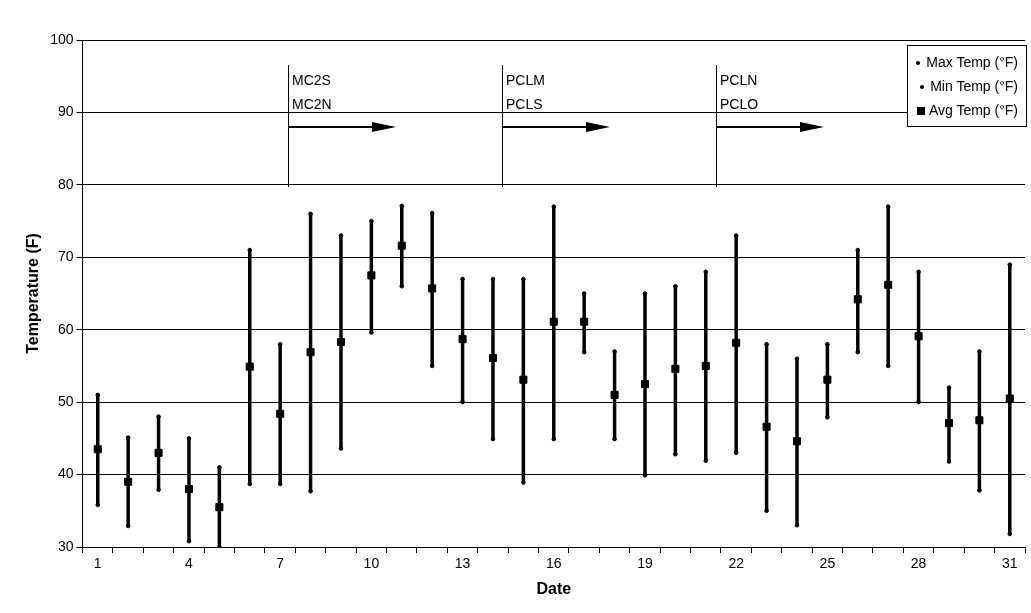  Describe the element at coordinates (97, 563) in the screenshot. I see `x-tick-label: 1` at that location.